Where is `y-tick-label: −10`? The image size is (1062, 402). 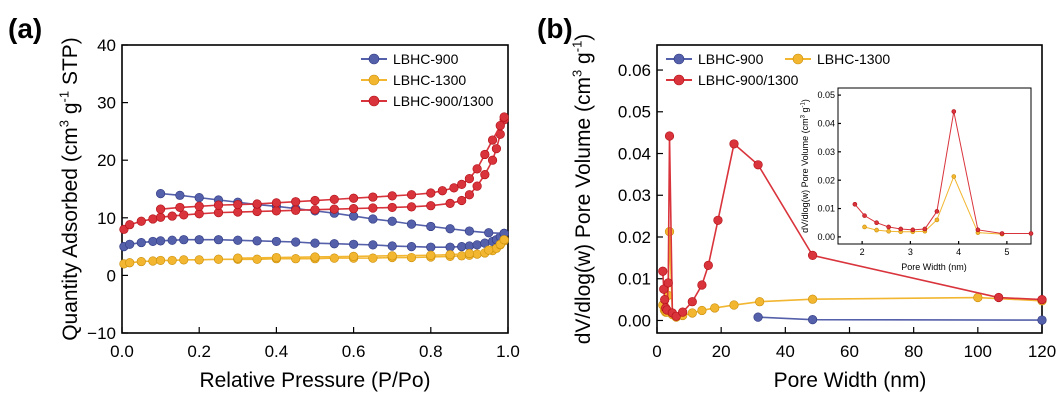
y-tick-label: −10 is located at coordinates (101, 333).